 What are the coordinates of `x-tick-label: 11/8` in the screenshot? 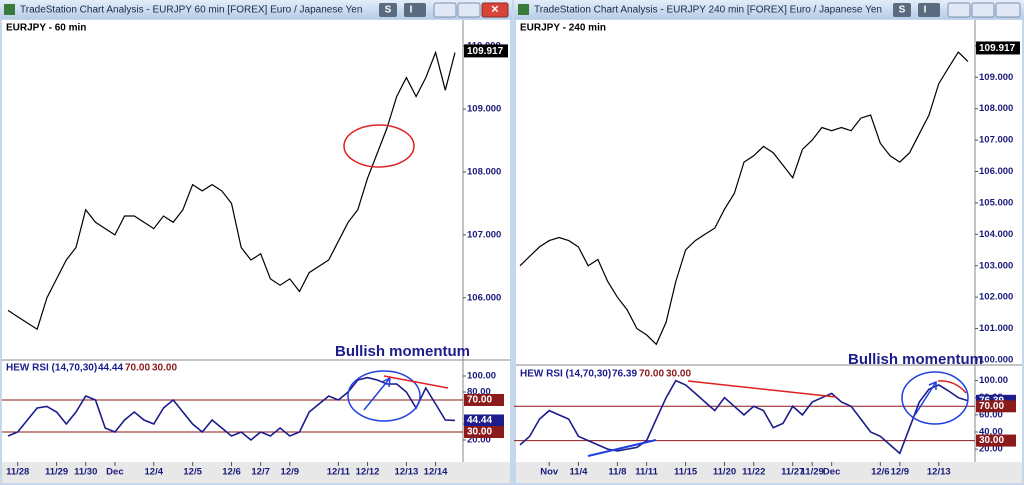 It's located at (617, 472).